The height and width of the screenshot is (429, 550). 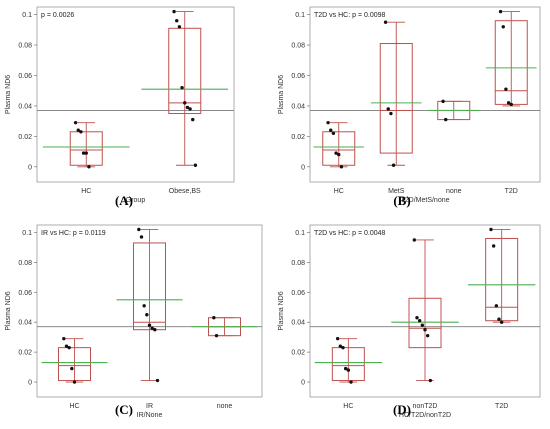 I want to click on x-axis-label: HC/T2D/nonT2D, so click(x=425, y=415).